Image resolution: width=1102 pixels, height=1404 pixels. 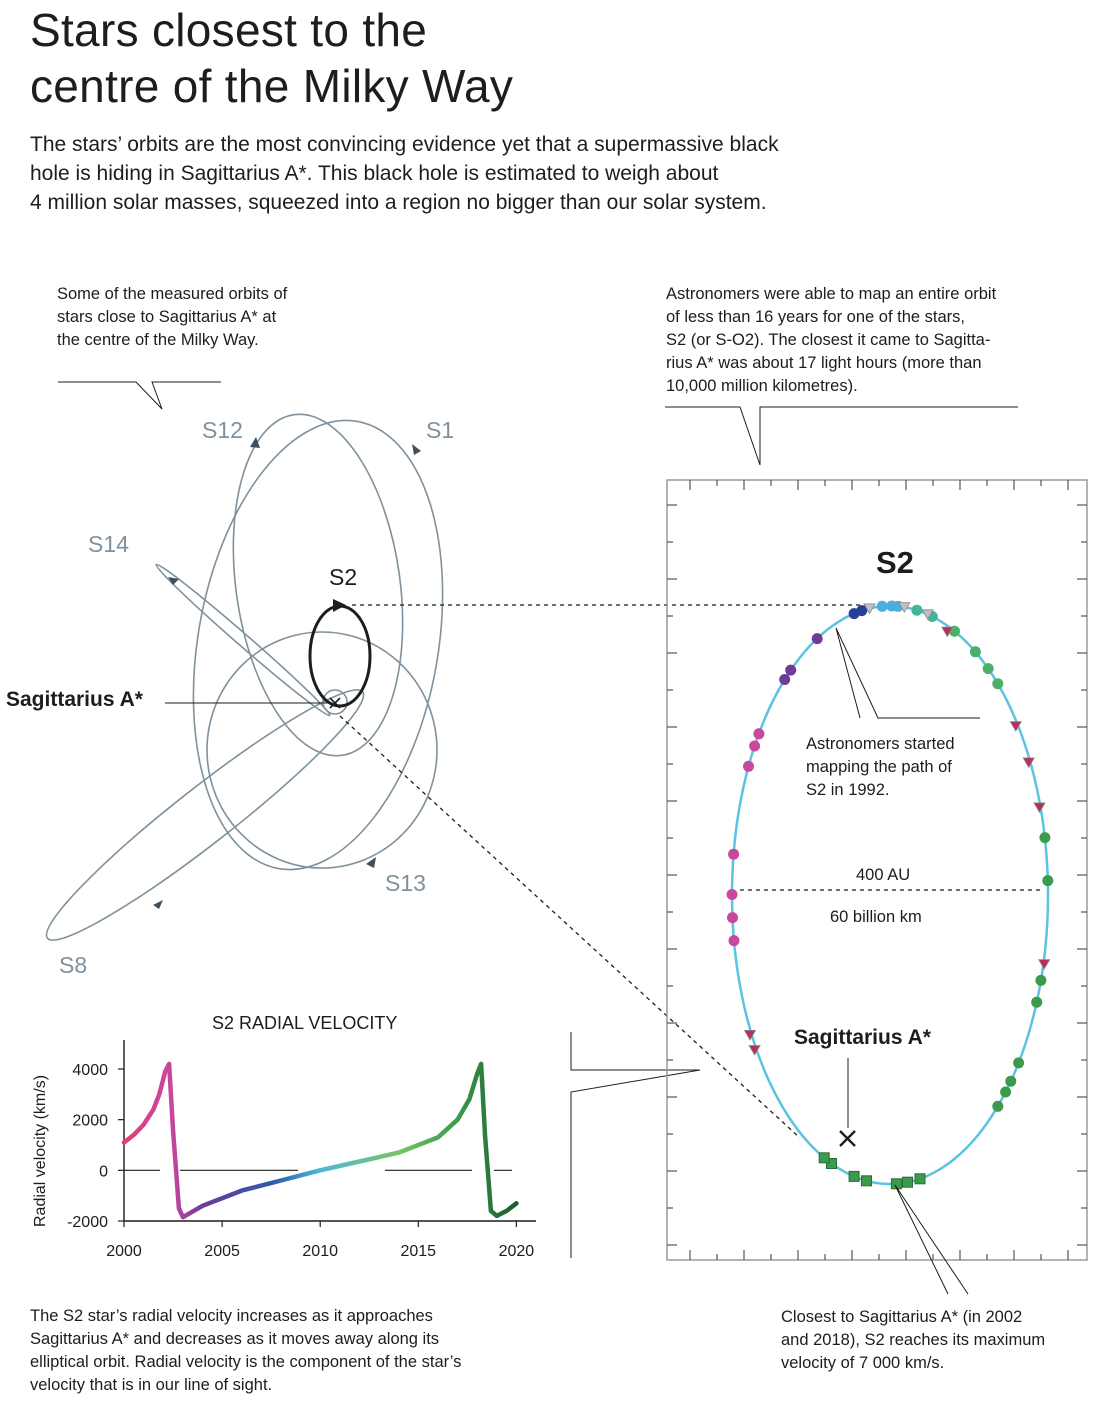 What do you see at coordinates (343, 577) in the screenshot?
I see `label-s2: S2` at bounding box center [343, 577].